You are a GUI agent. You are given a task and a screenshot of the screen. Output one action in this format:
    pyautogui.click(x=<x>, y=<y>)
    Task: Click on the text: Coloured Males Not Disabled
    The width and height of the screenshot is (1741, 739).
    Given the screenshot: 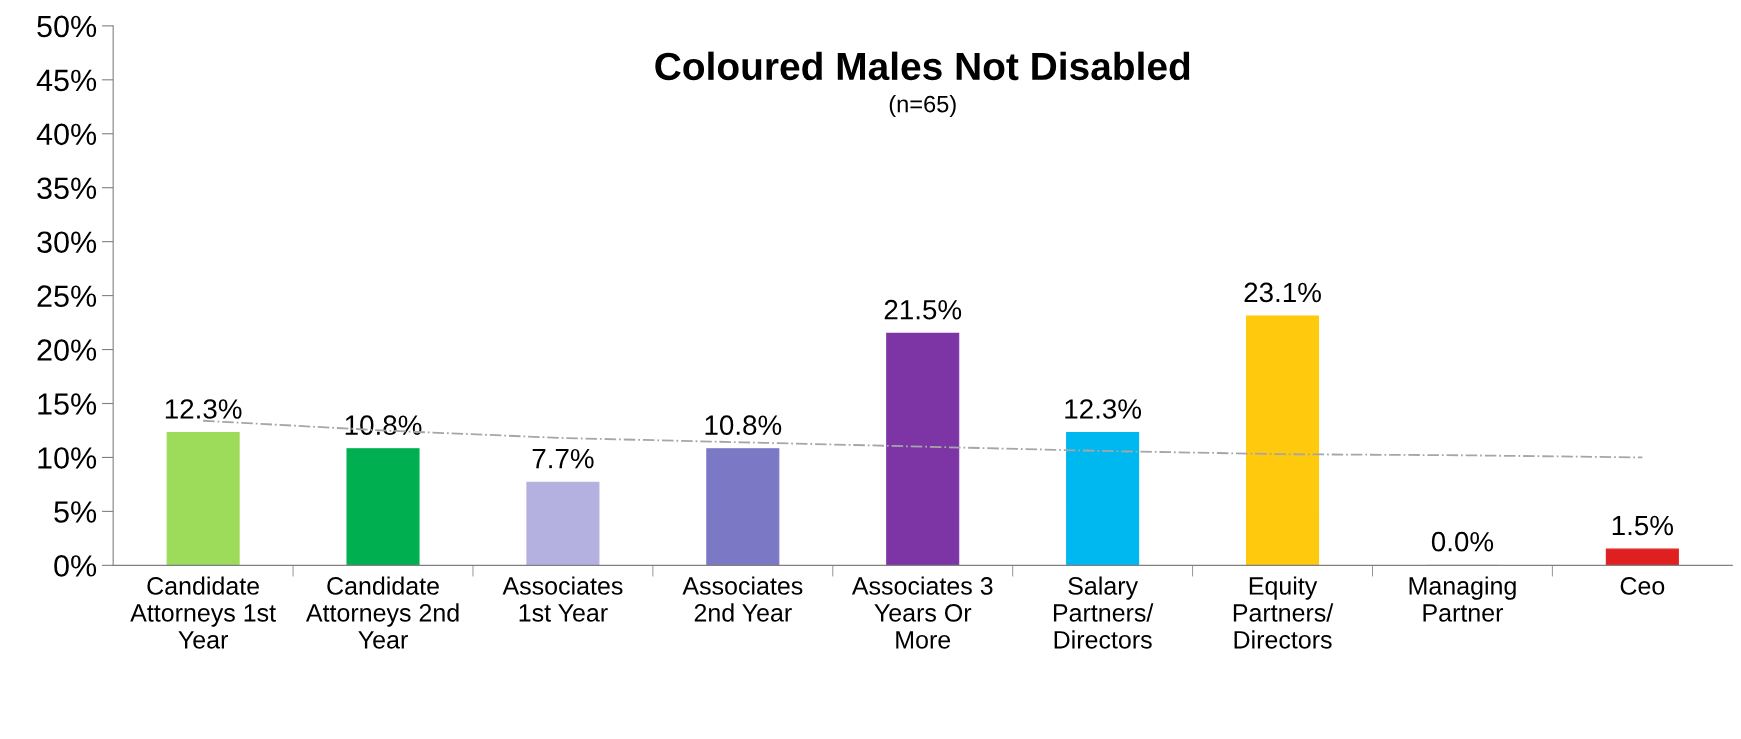 What is the action you would take?
    pyautogui.click(x=922, y=66)
    